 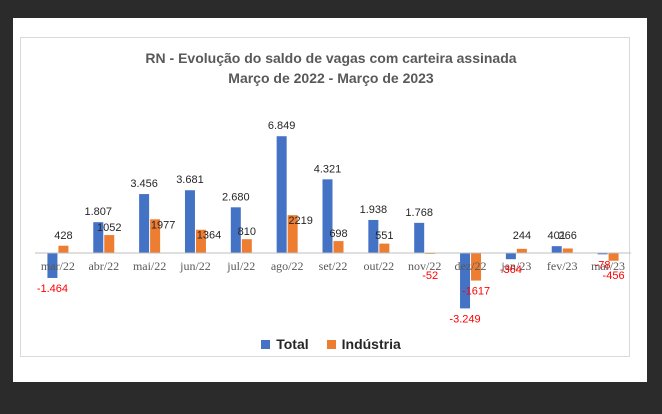 I want to click on data-label-total-9: -3.249, so click(x=464, y=319).